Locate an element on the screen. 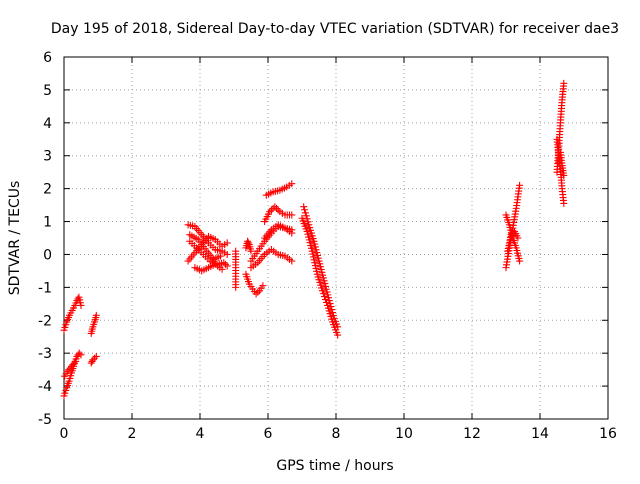 The image size is (640, 484). x-tick-label: 4 is located at coordinates (200, 434).